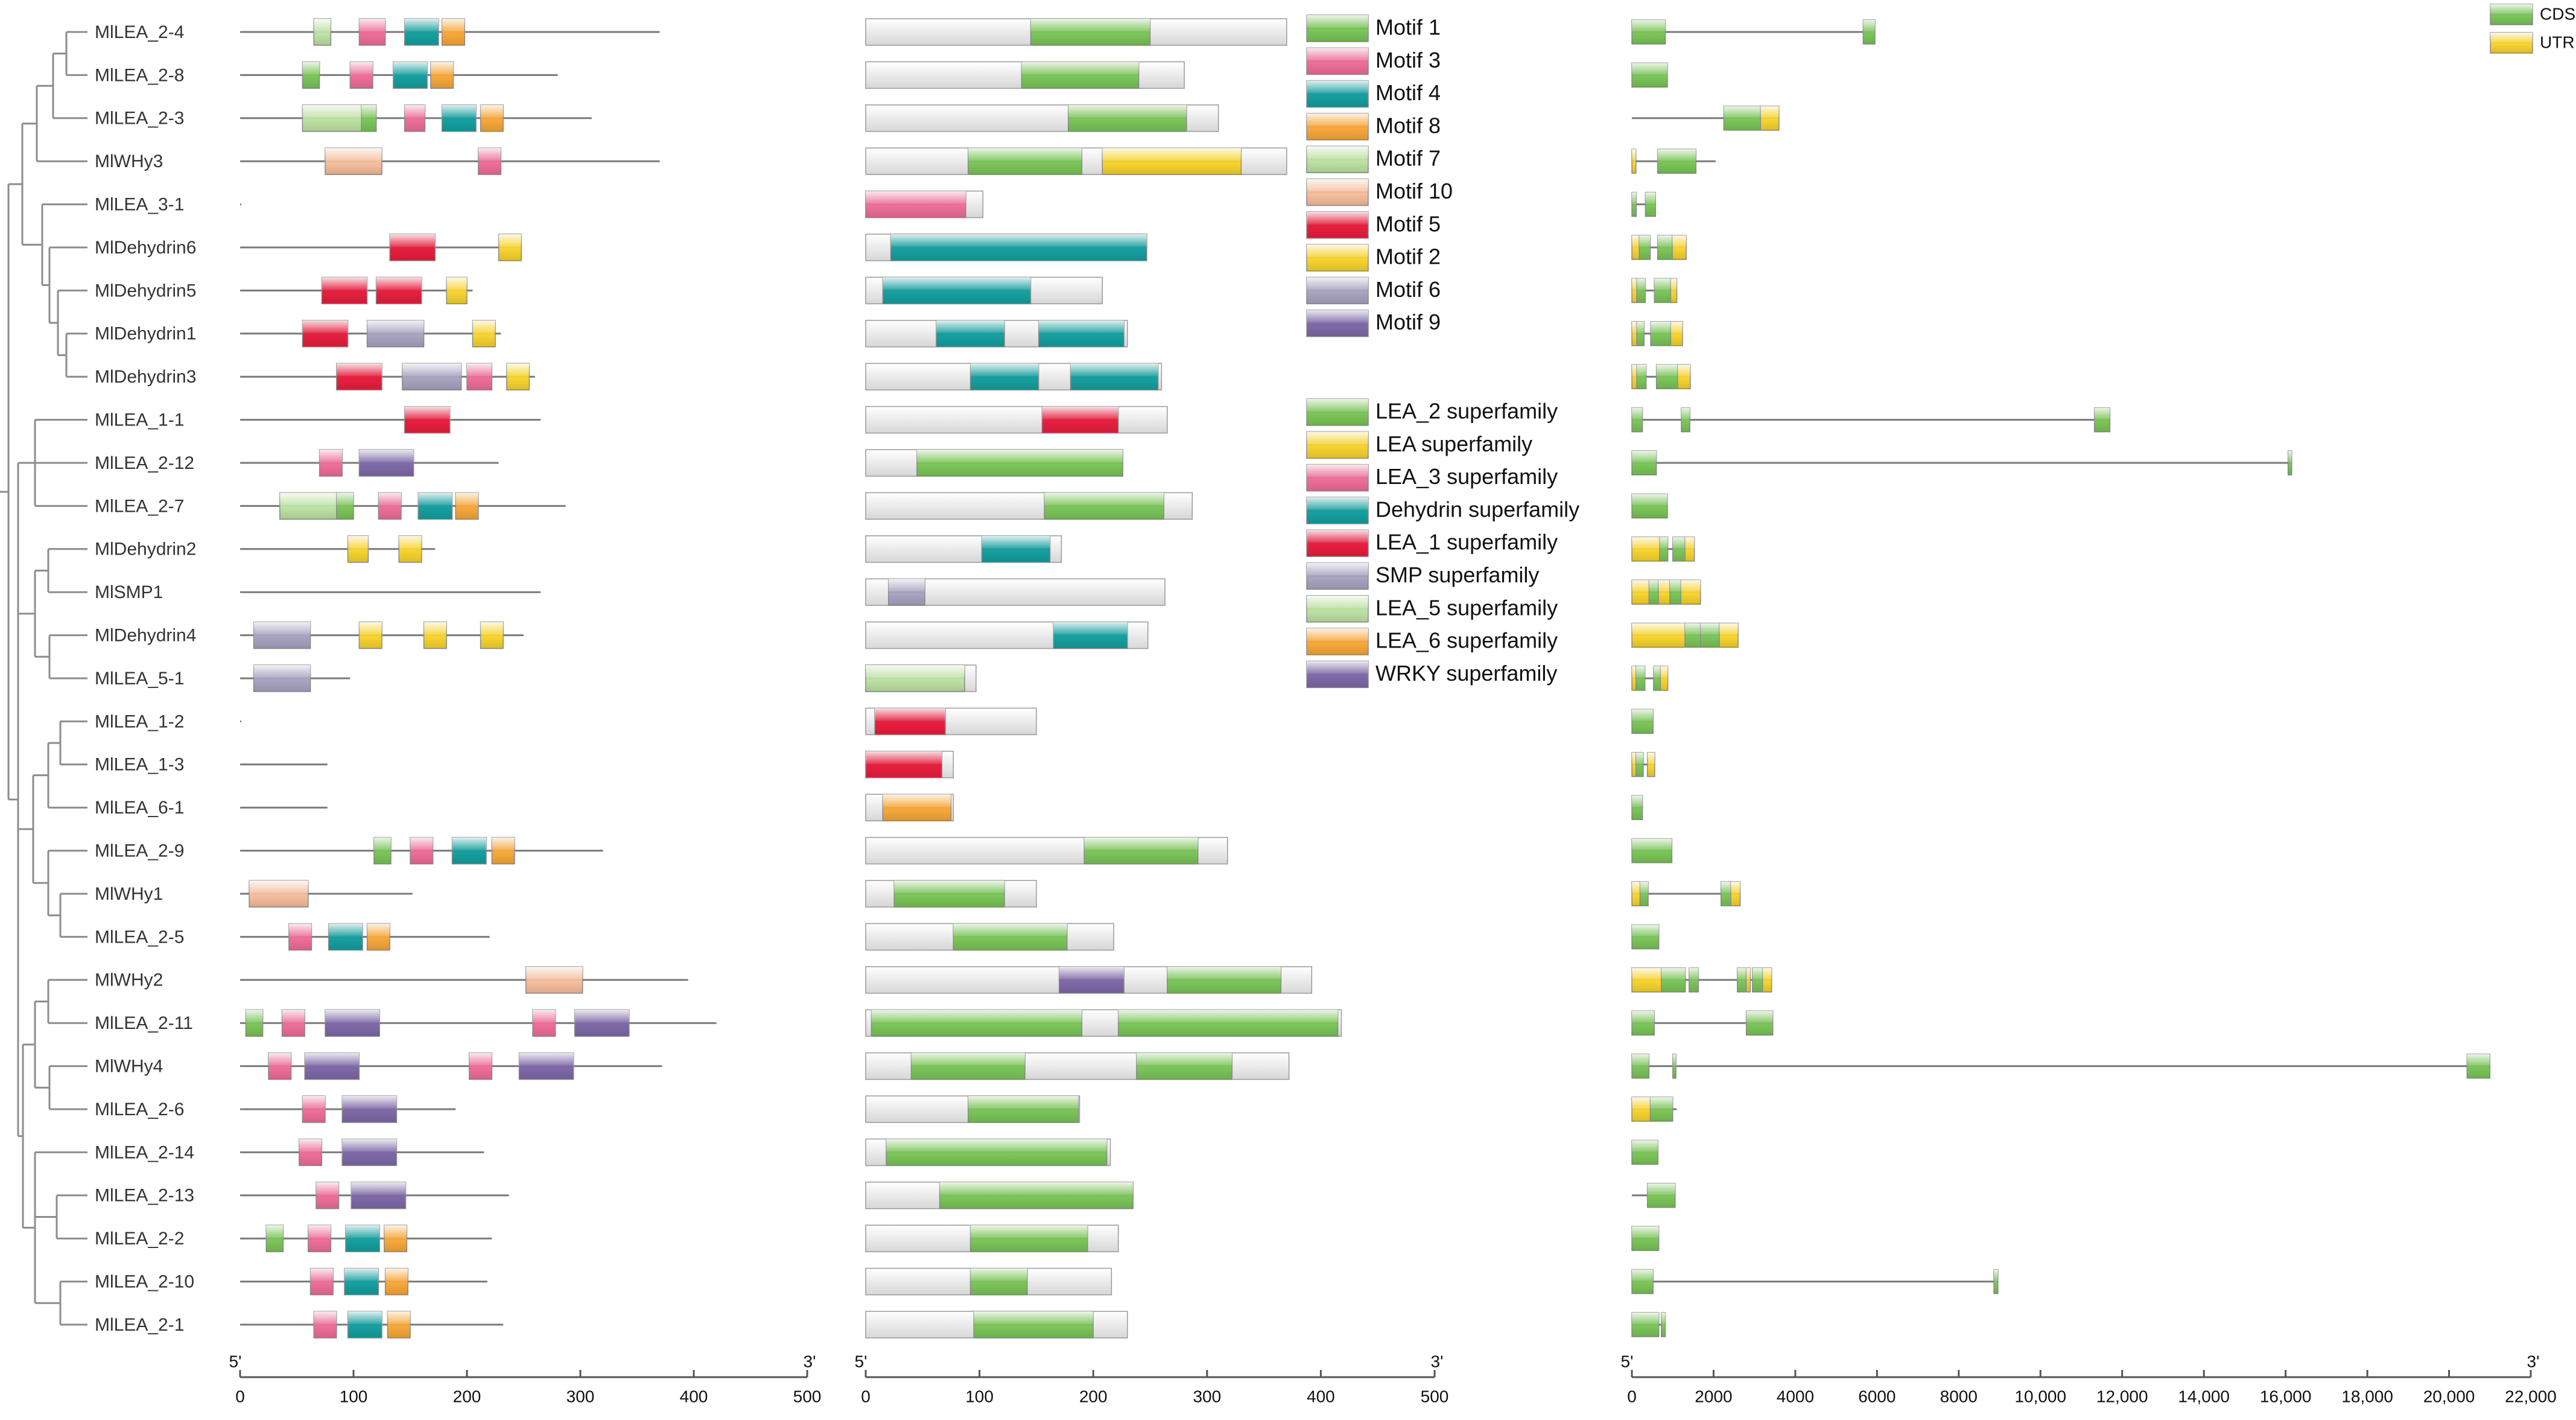 The width and height of the screenshot is (2576, 1420). What do you see at coordinates (1374, 290) in the screenshot?
I see `legend-item-motif-6: Motif 6` at bounding box center [1374, 290].